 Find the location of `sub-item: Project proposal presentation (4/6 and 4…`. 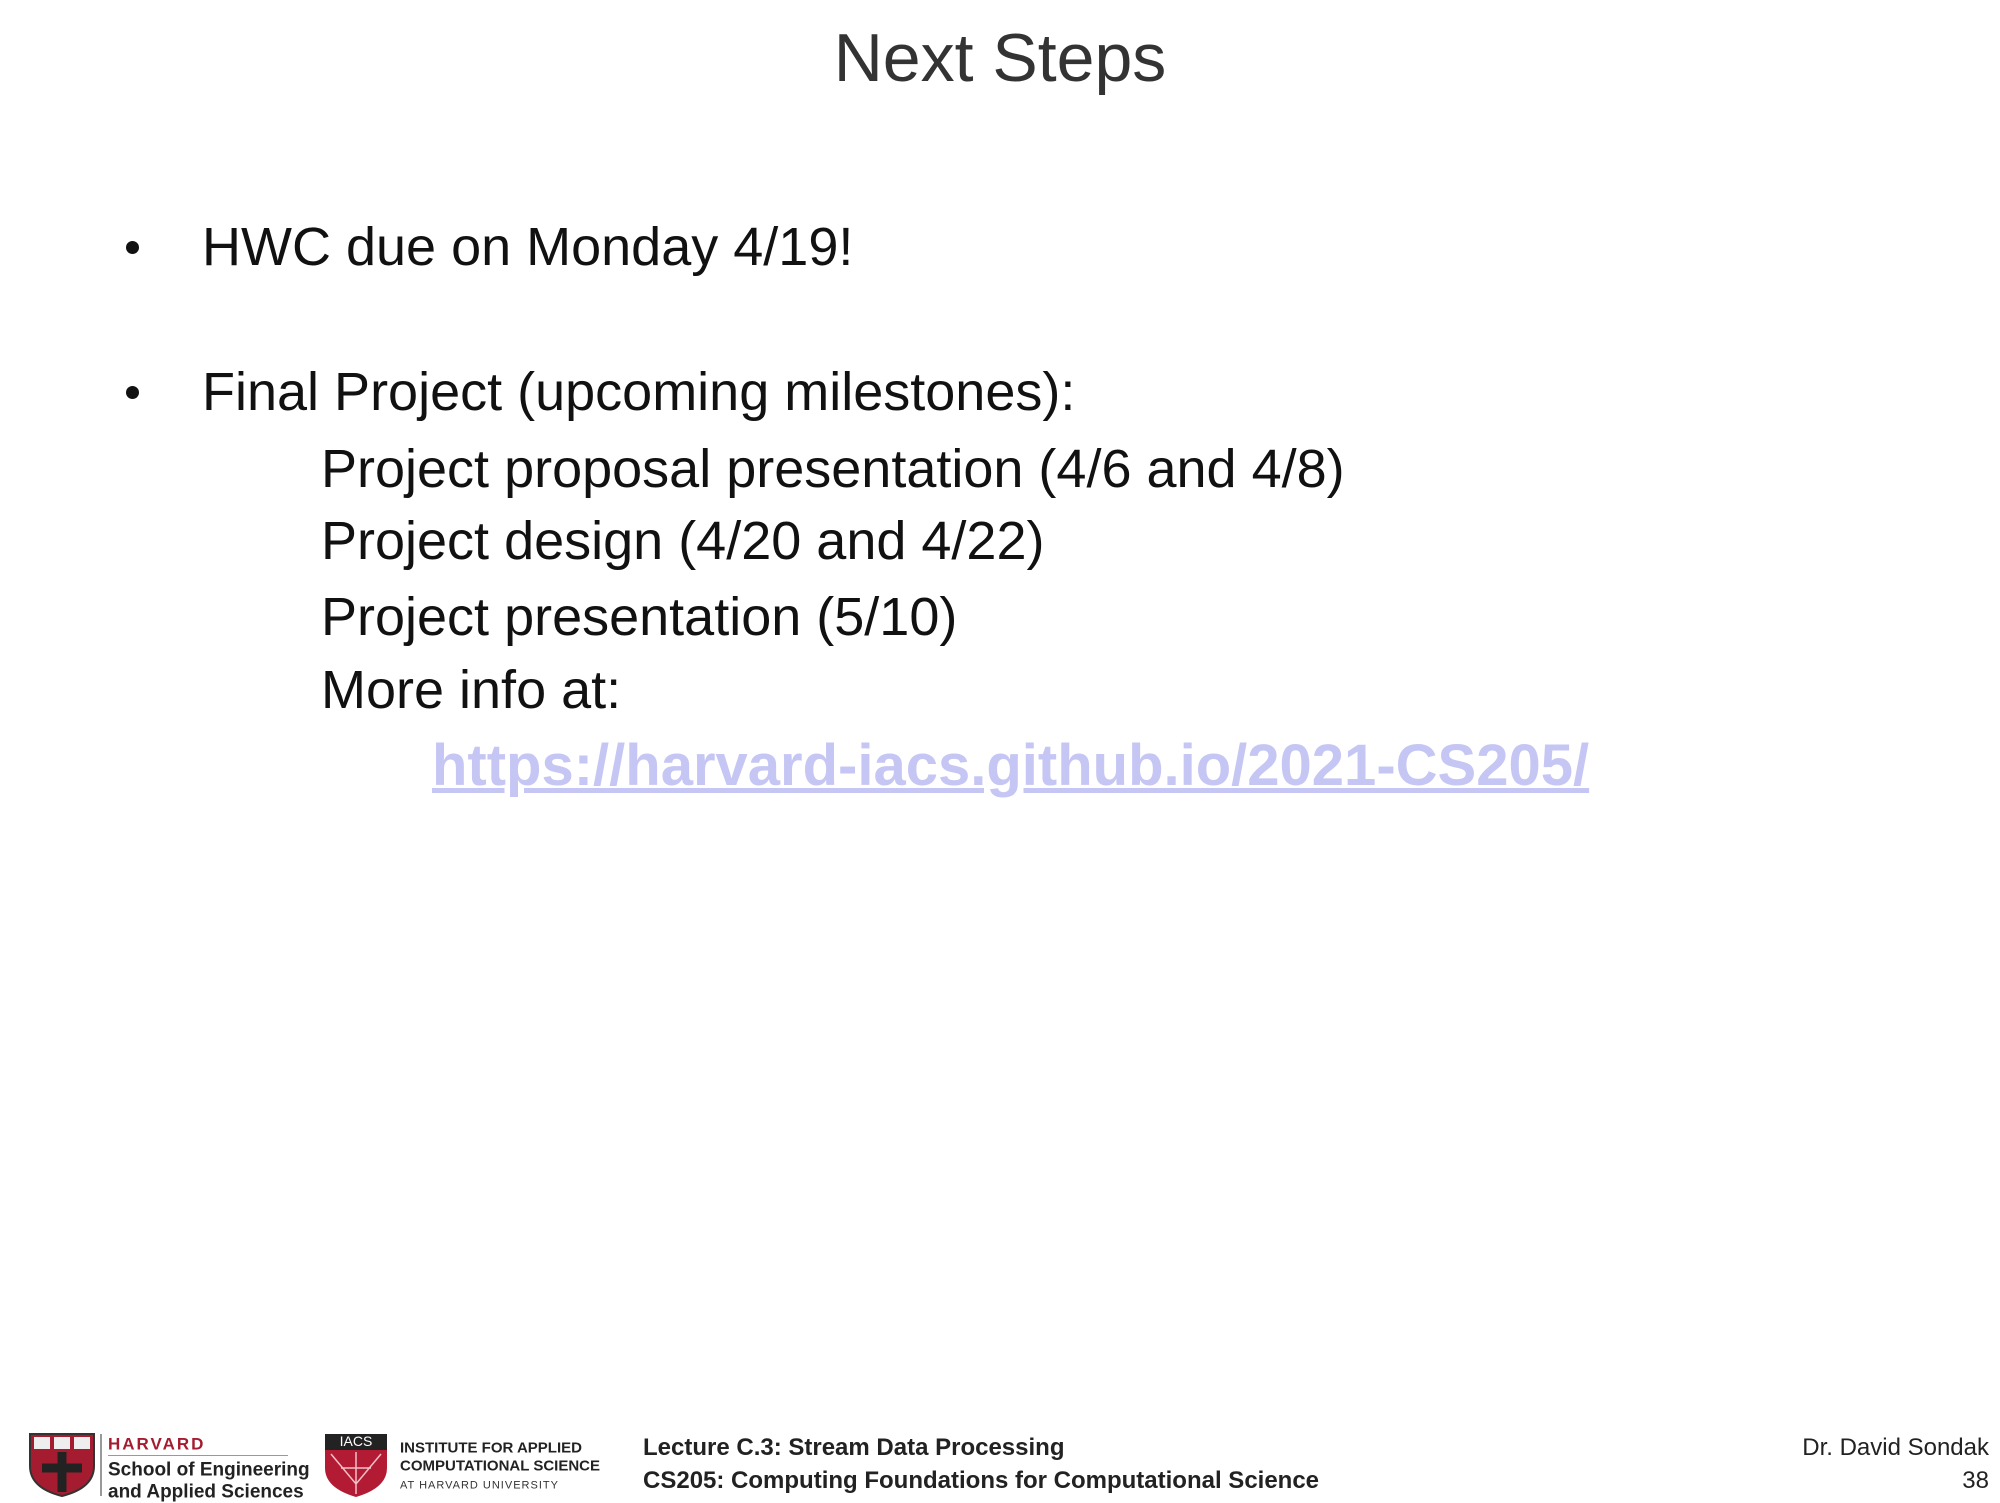

sub-item: Project proposal presentation (4/6 and 4… is located at coordinates (833, 469).